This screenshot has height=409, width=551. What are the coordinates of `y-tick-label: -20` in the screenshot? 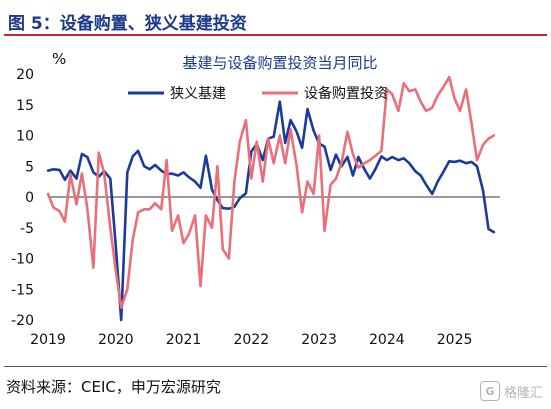 It's located at (22, 321).